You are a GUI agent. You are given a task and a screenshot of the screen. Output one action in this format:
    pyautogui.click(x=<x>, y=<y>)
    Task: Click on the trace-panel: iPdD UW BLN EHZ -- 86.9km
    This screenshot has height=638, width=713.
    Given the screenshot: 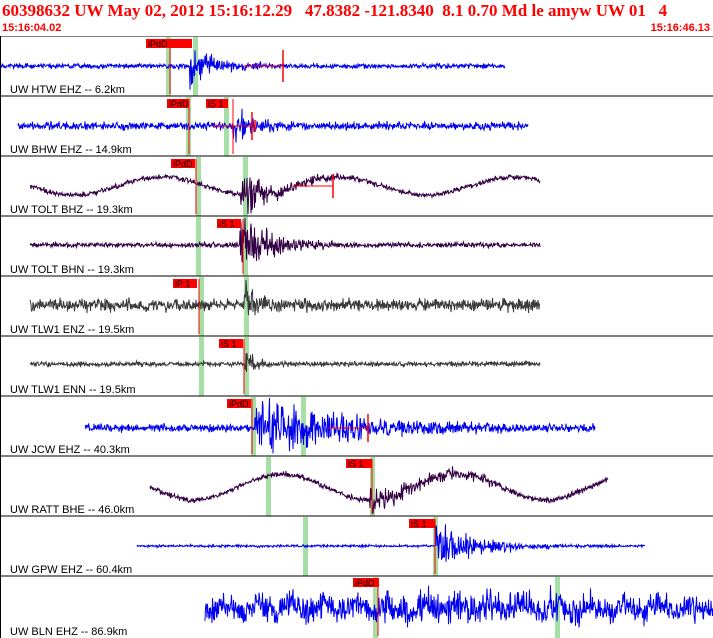 What is the action you would take?
    pyautogui.click(x=356, y=606)
    